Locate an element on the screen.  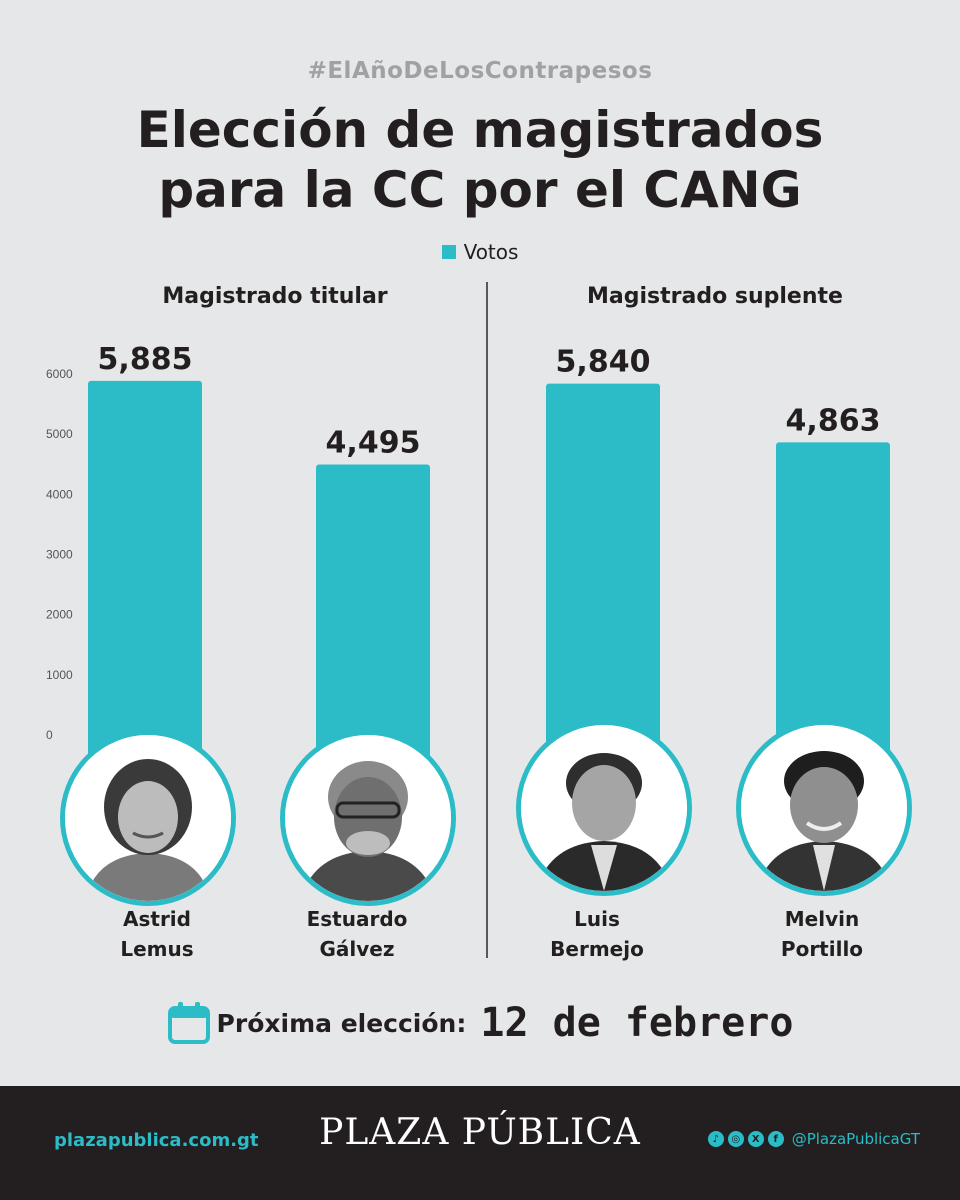
next-election-date: 12 de febrero is located at coordinates (637, 1023).